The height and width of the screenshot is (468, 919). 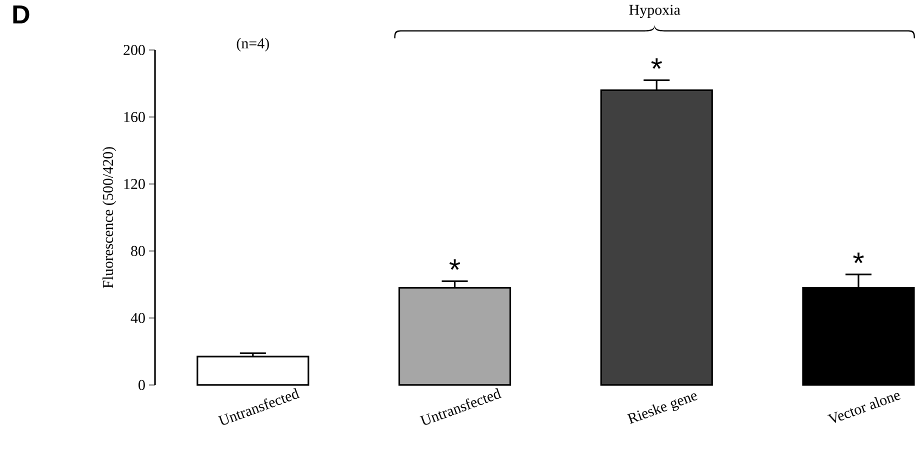 I want to click on y-tick-label: 120, so click(x=134, y=184).